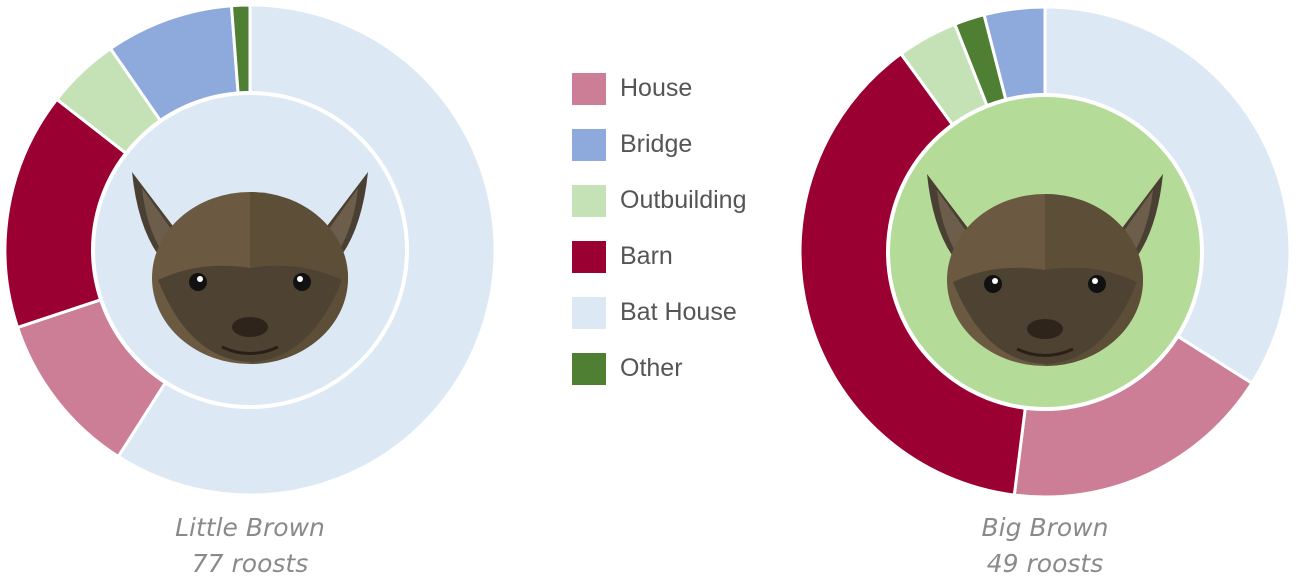  Describe the element at coordinates (646, 256) in the screenshot. I see `legend-label: Barn` at that location.